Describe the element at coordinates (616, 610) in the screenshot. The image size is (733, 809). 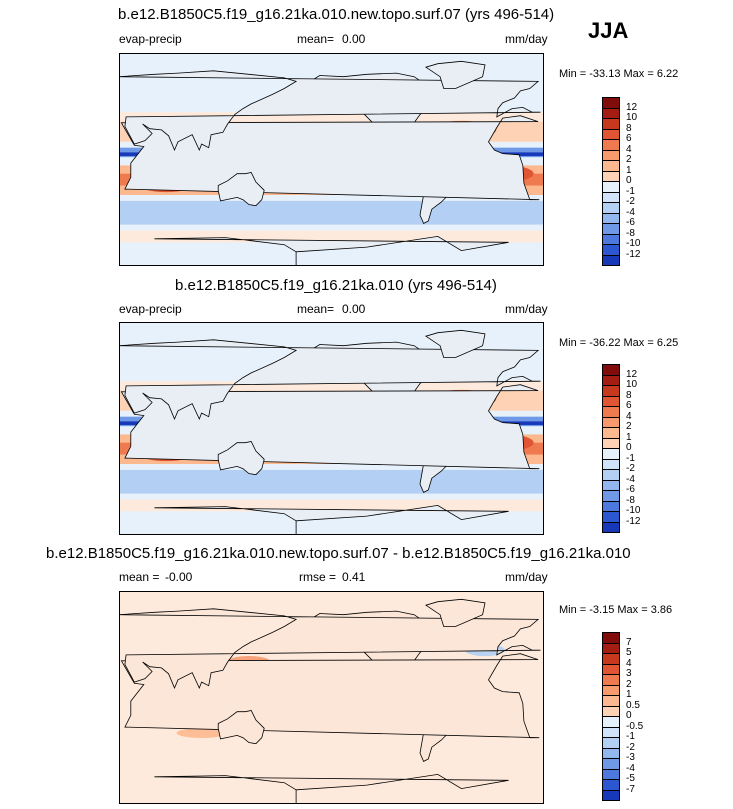
I see `panel3-min-max: Min = -3.15 Max = 3.86` at that location.